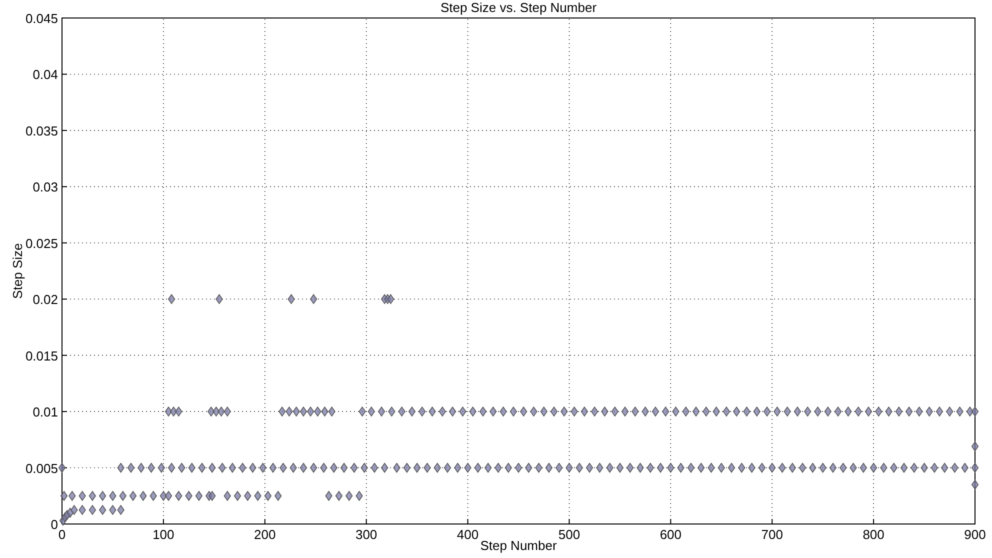 This screenshot has width=992, height=558. What do you see at coordinates (41, 356) in the screenshot?
I see `y-tick-label: 0.015` at bounding box center [41, 356].